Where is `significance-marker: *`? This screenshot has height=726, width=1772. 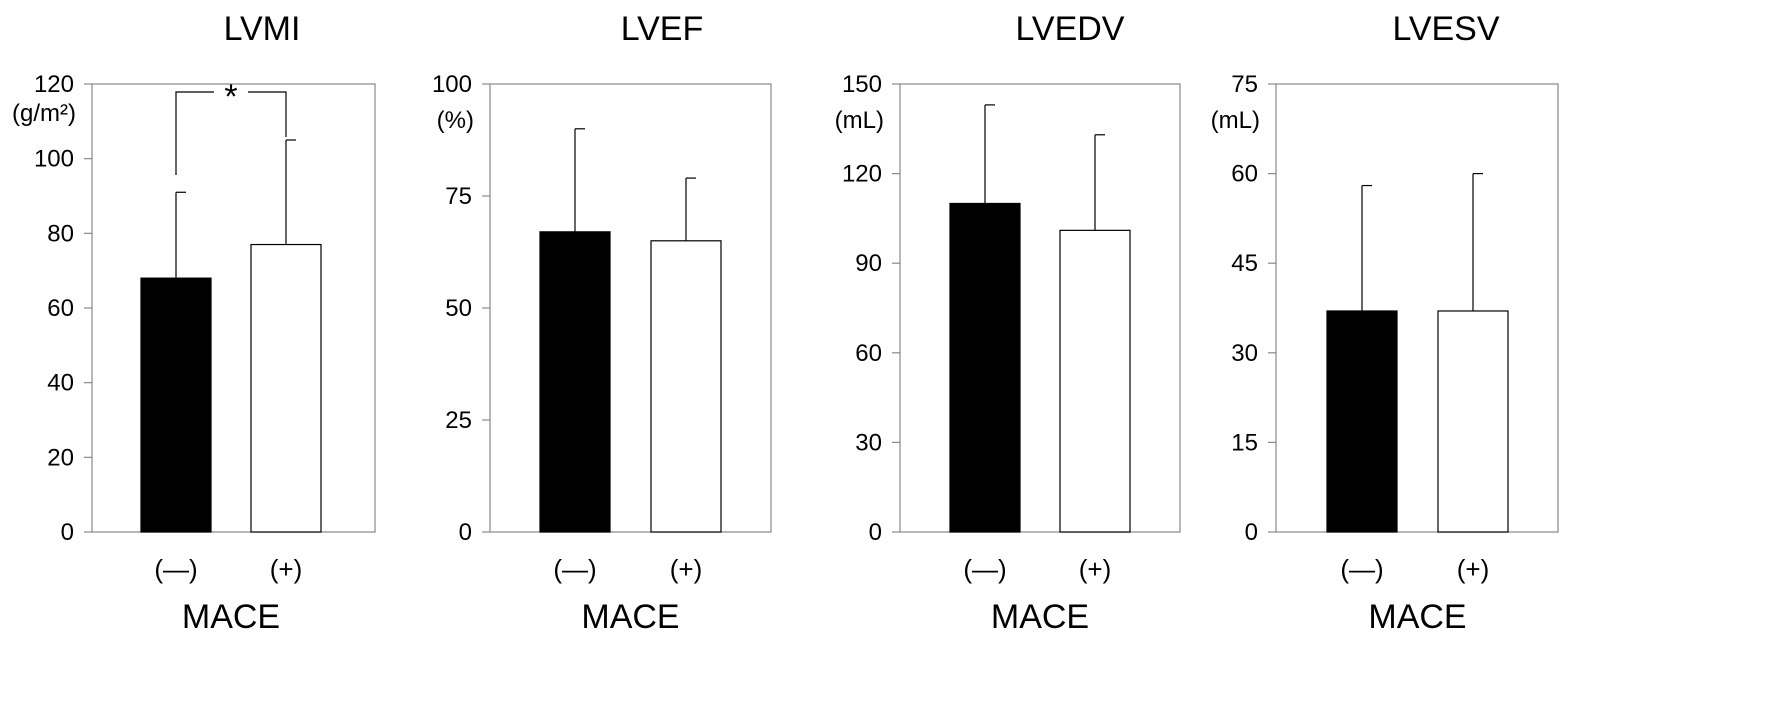
significance-marker: * is located at coordinates (230, 97).